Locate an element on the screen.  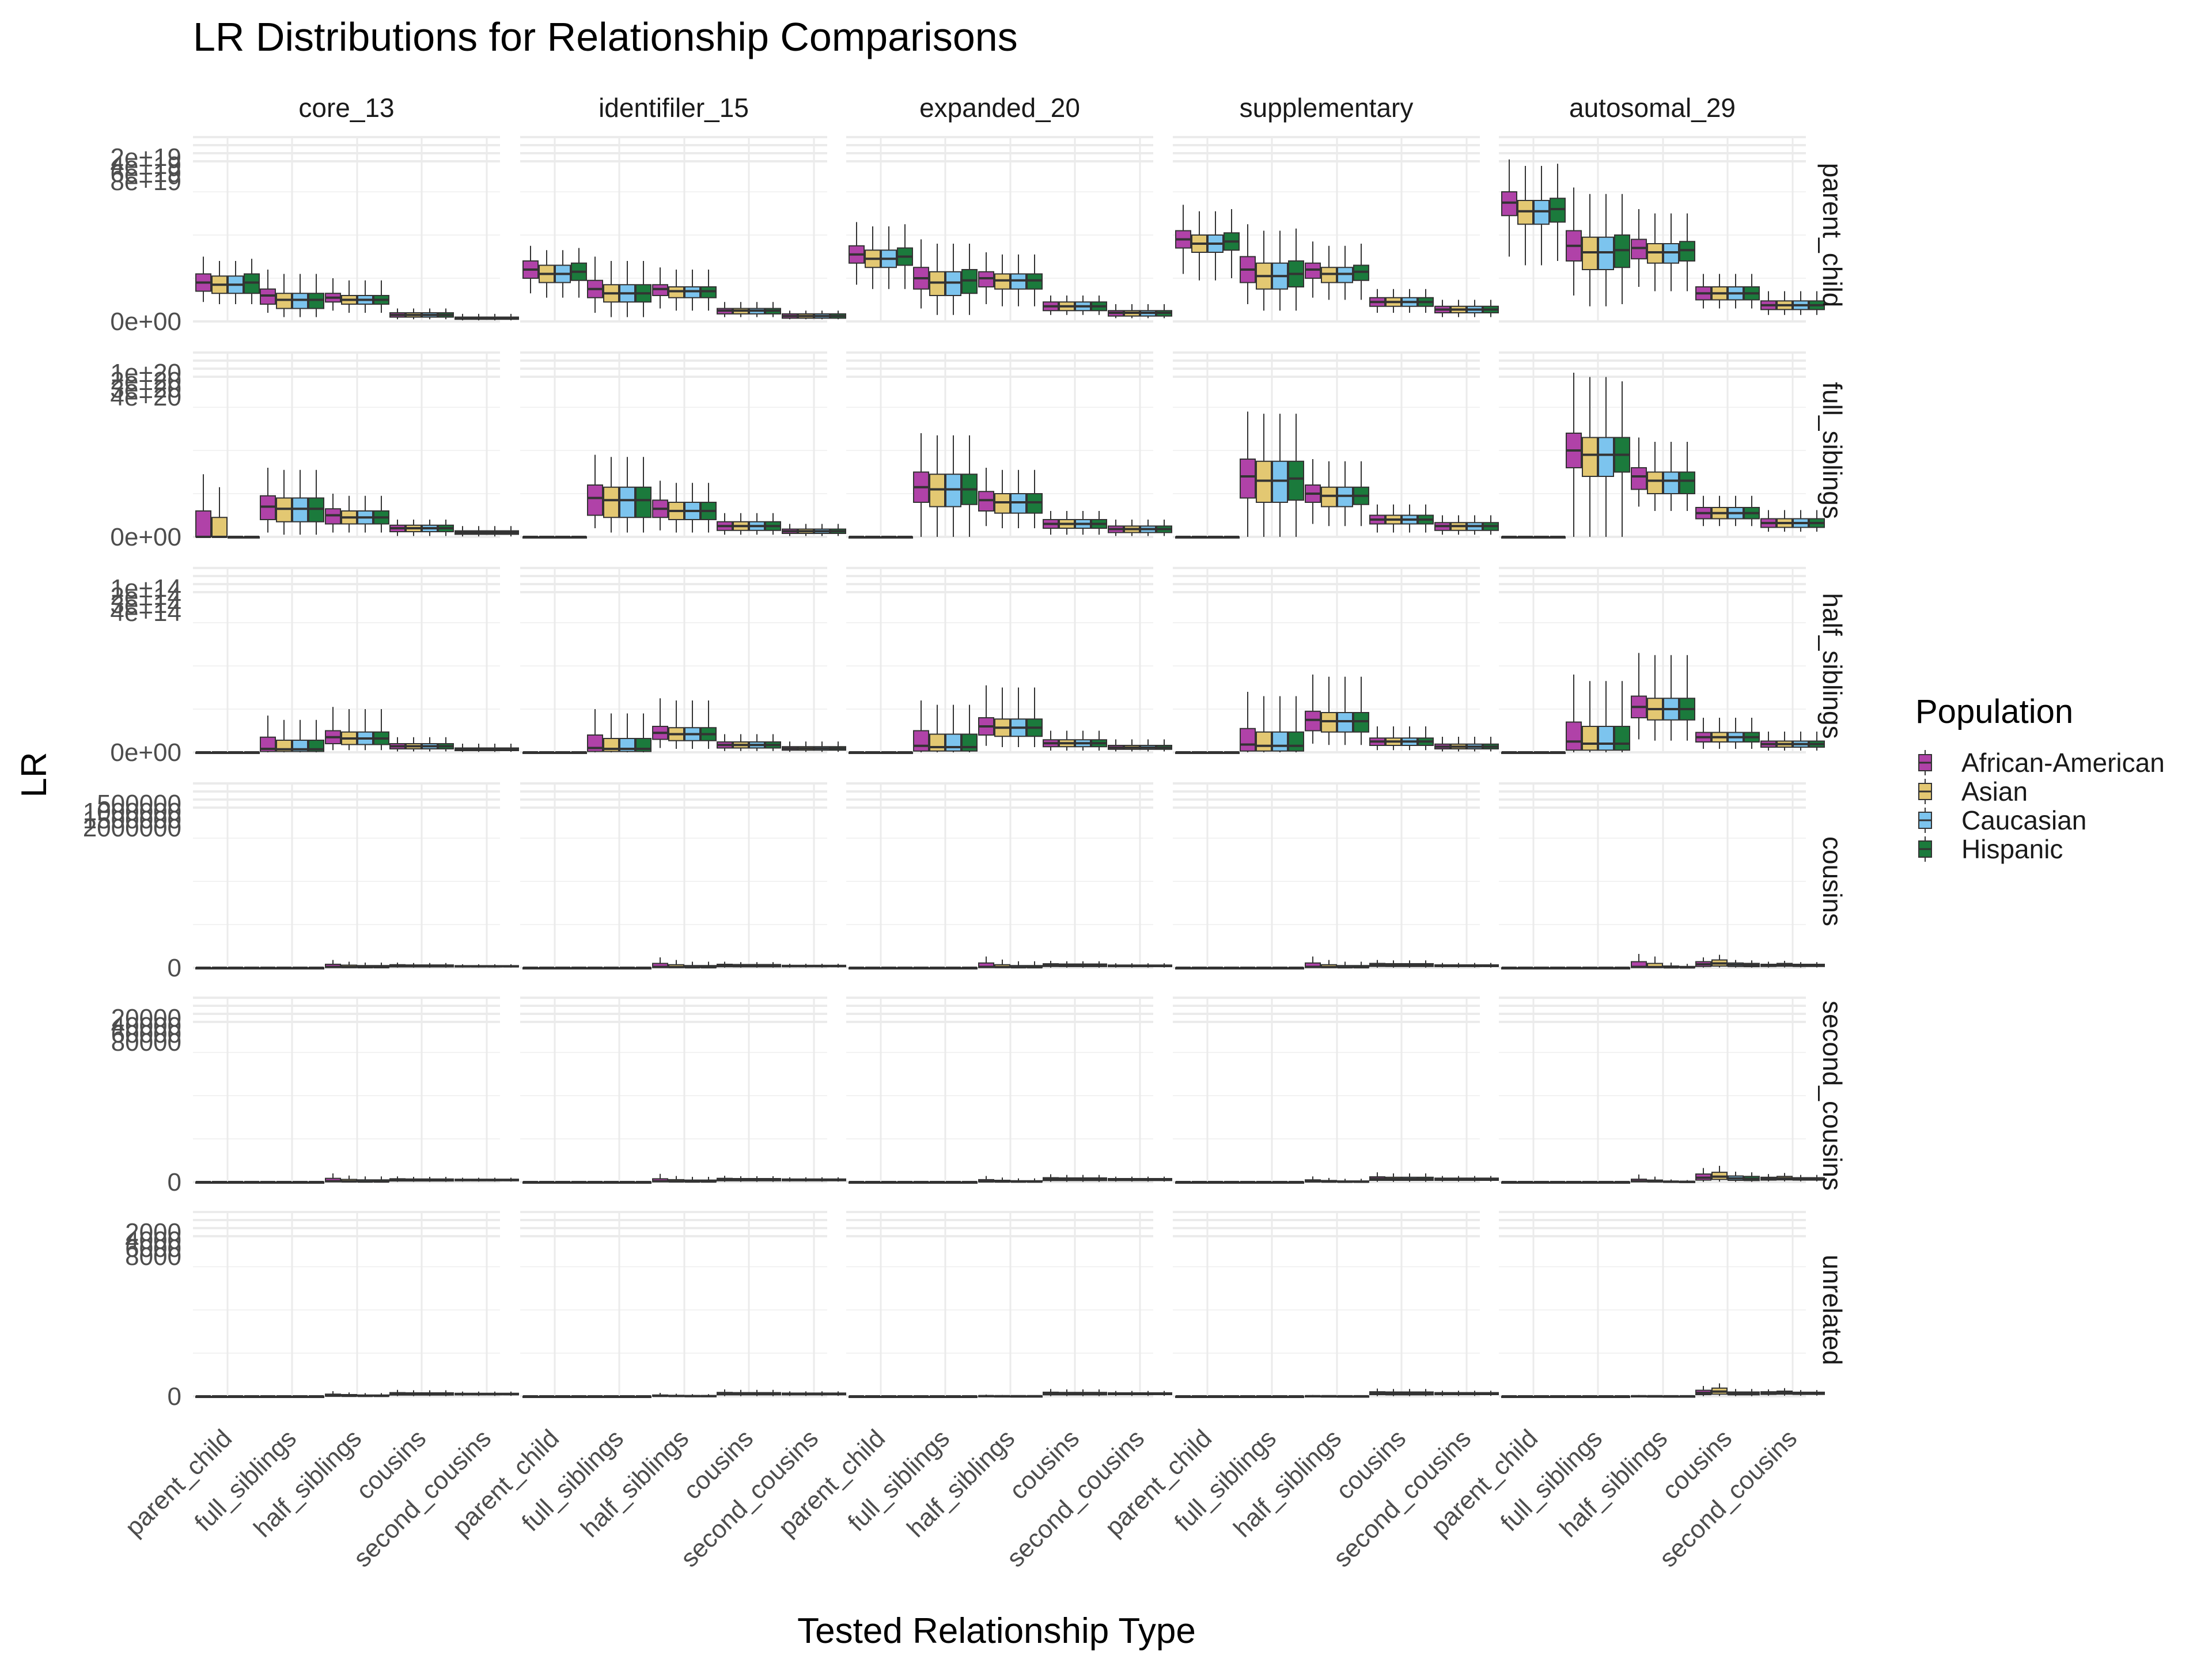
box-half_siblings-Asian is located at coordinates (1329, 964).